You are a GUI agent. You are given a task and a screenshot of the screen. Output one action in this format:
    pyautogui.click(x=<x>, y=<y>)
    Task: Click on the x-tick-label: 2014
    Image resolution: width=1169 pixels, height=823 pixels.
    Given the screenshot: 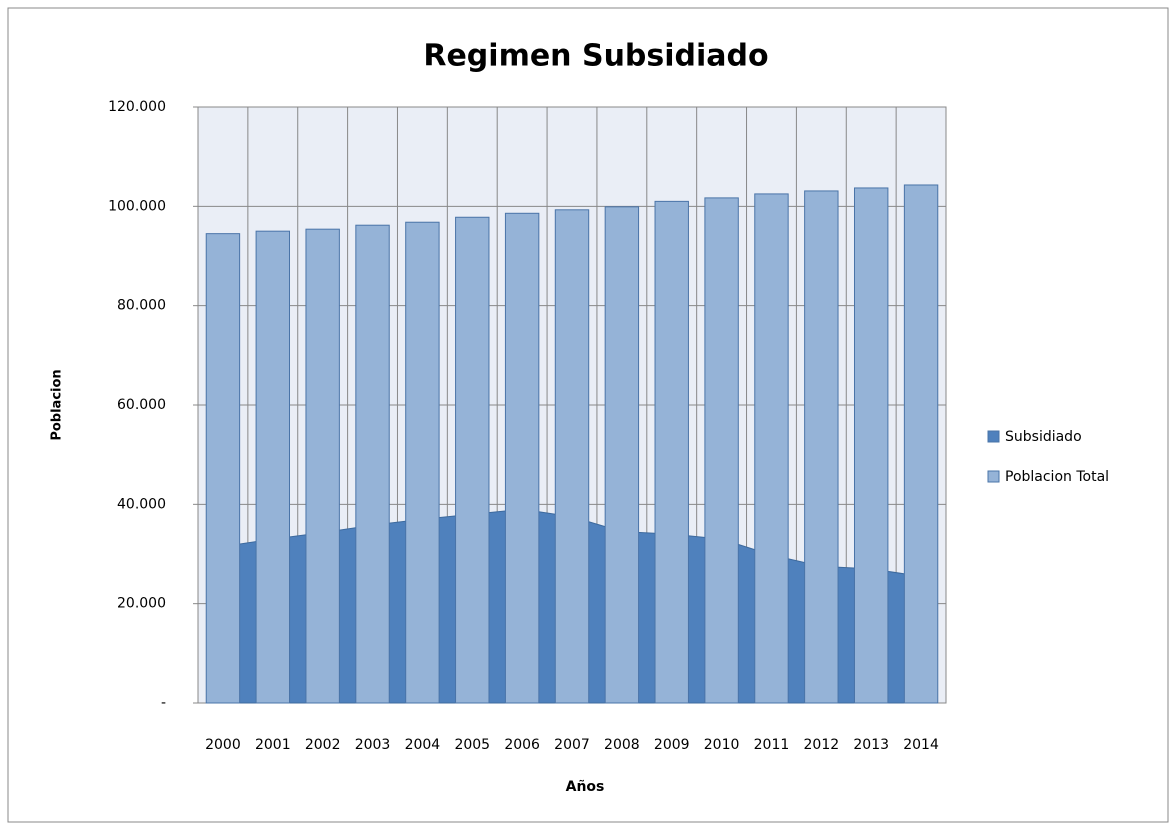 What is the action you would take?
    pyautogui.click(x=921, y=745)
    